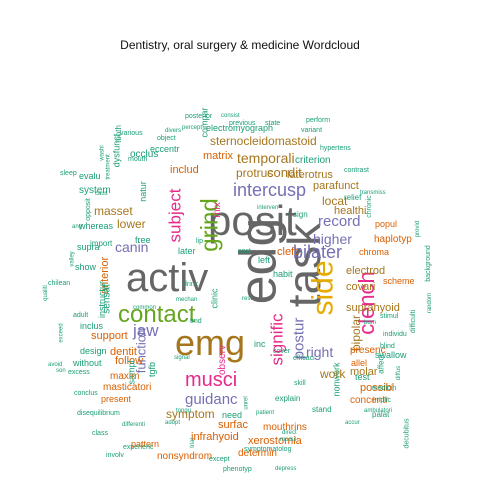 The image size is (480, 480). Describe the element at coordinates (100, 433) in the screenshot. I see `word-class: class` at that location.